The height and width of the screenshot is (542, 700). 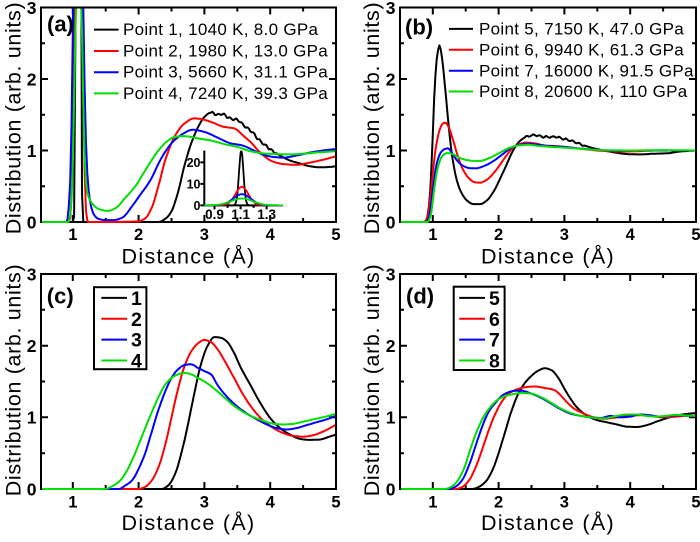 What do you see at coordinates (266, 214) in the screenshot?
I see `svg-text: 1.3` at bounding box center [266, 214].